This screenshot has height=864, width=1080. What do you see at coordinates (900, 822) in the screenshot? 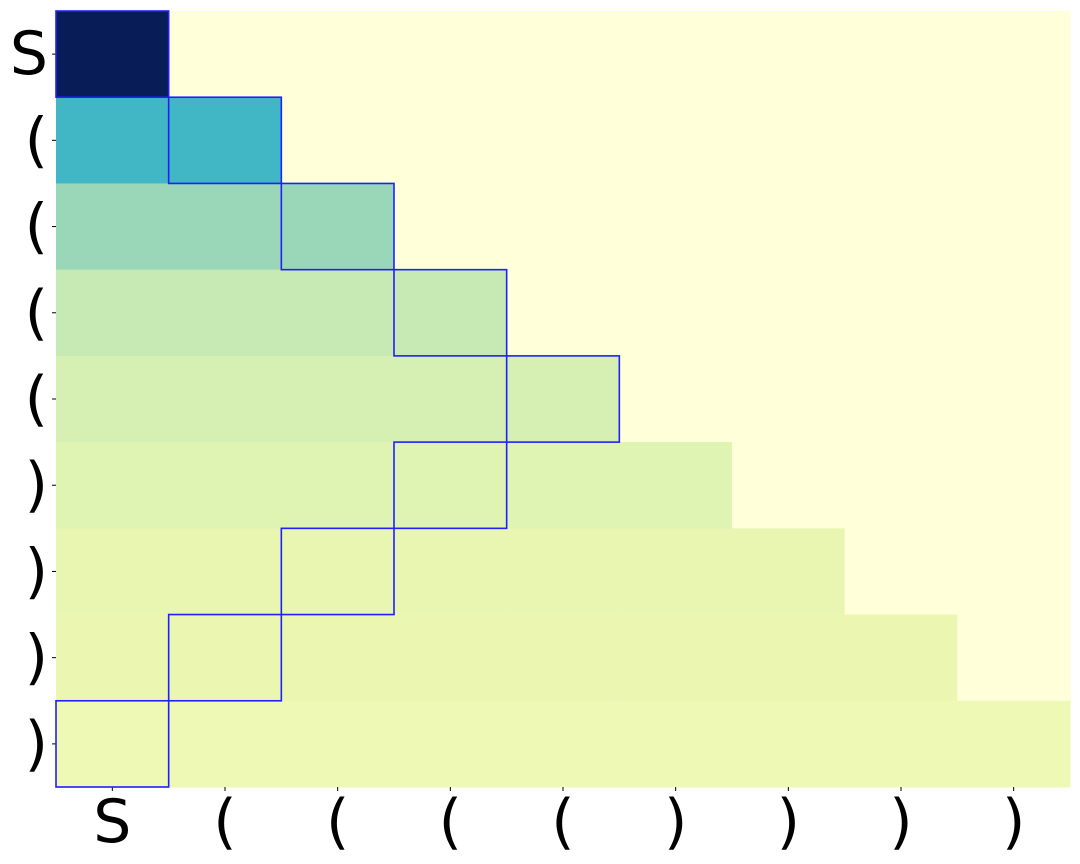
I see `x-tick-label-7: )` at bounding box center [900, 822].